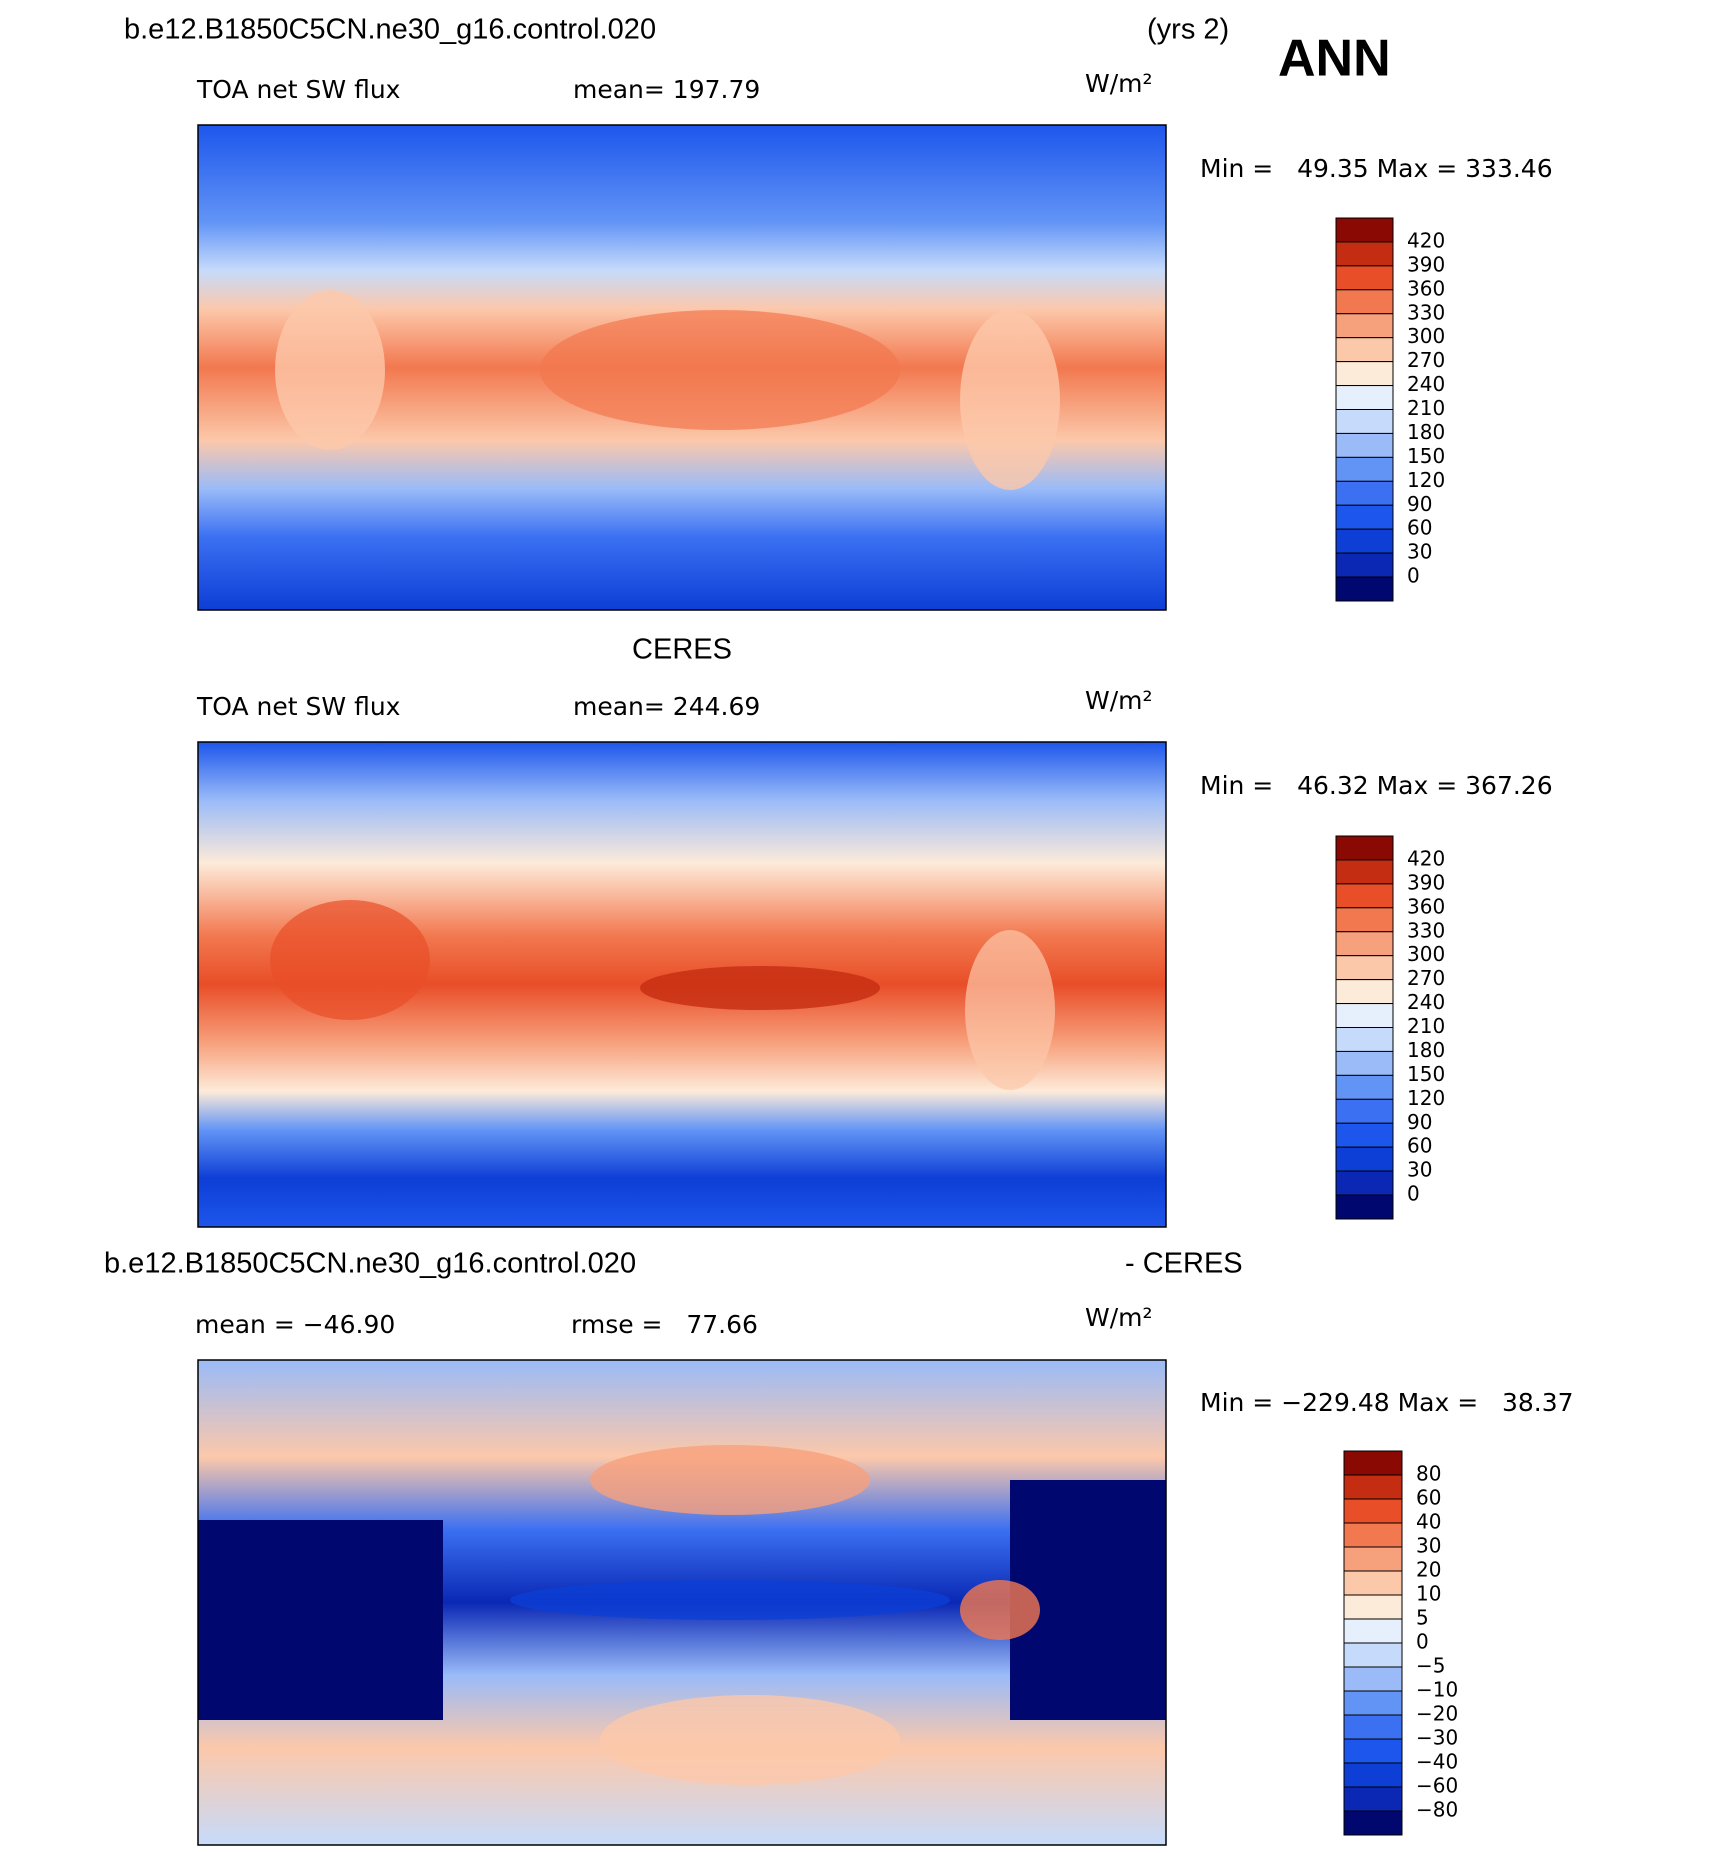  I want to click on colorbar-label: −60, so click(1437, 1786).